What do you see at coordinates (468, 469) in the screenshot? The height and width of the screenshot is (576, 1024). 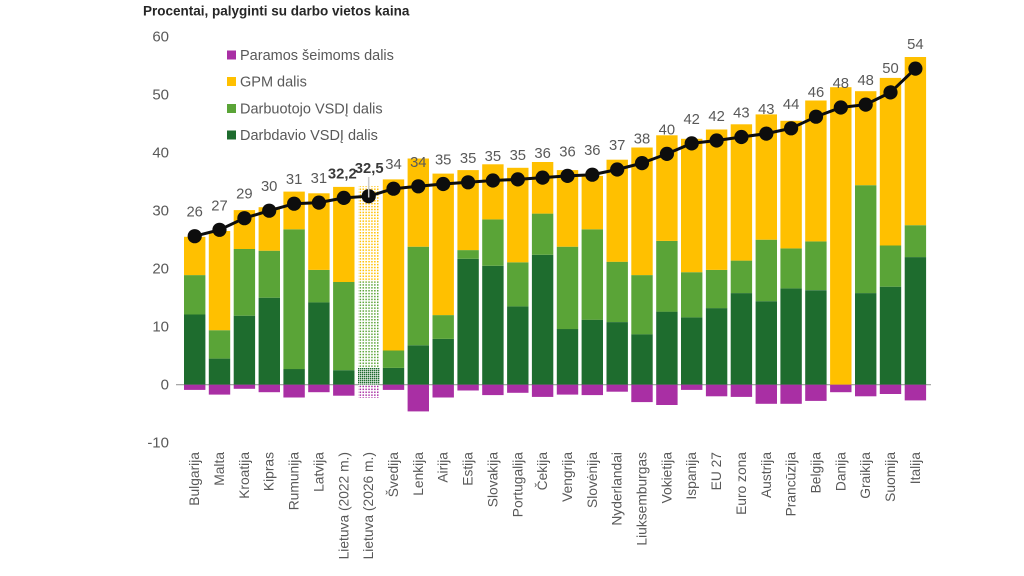 I see `svg-text: Estija` at bounding box center [468, 469].